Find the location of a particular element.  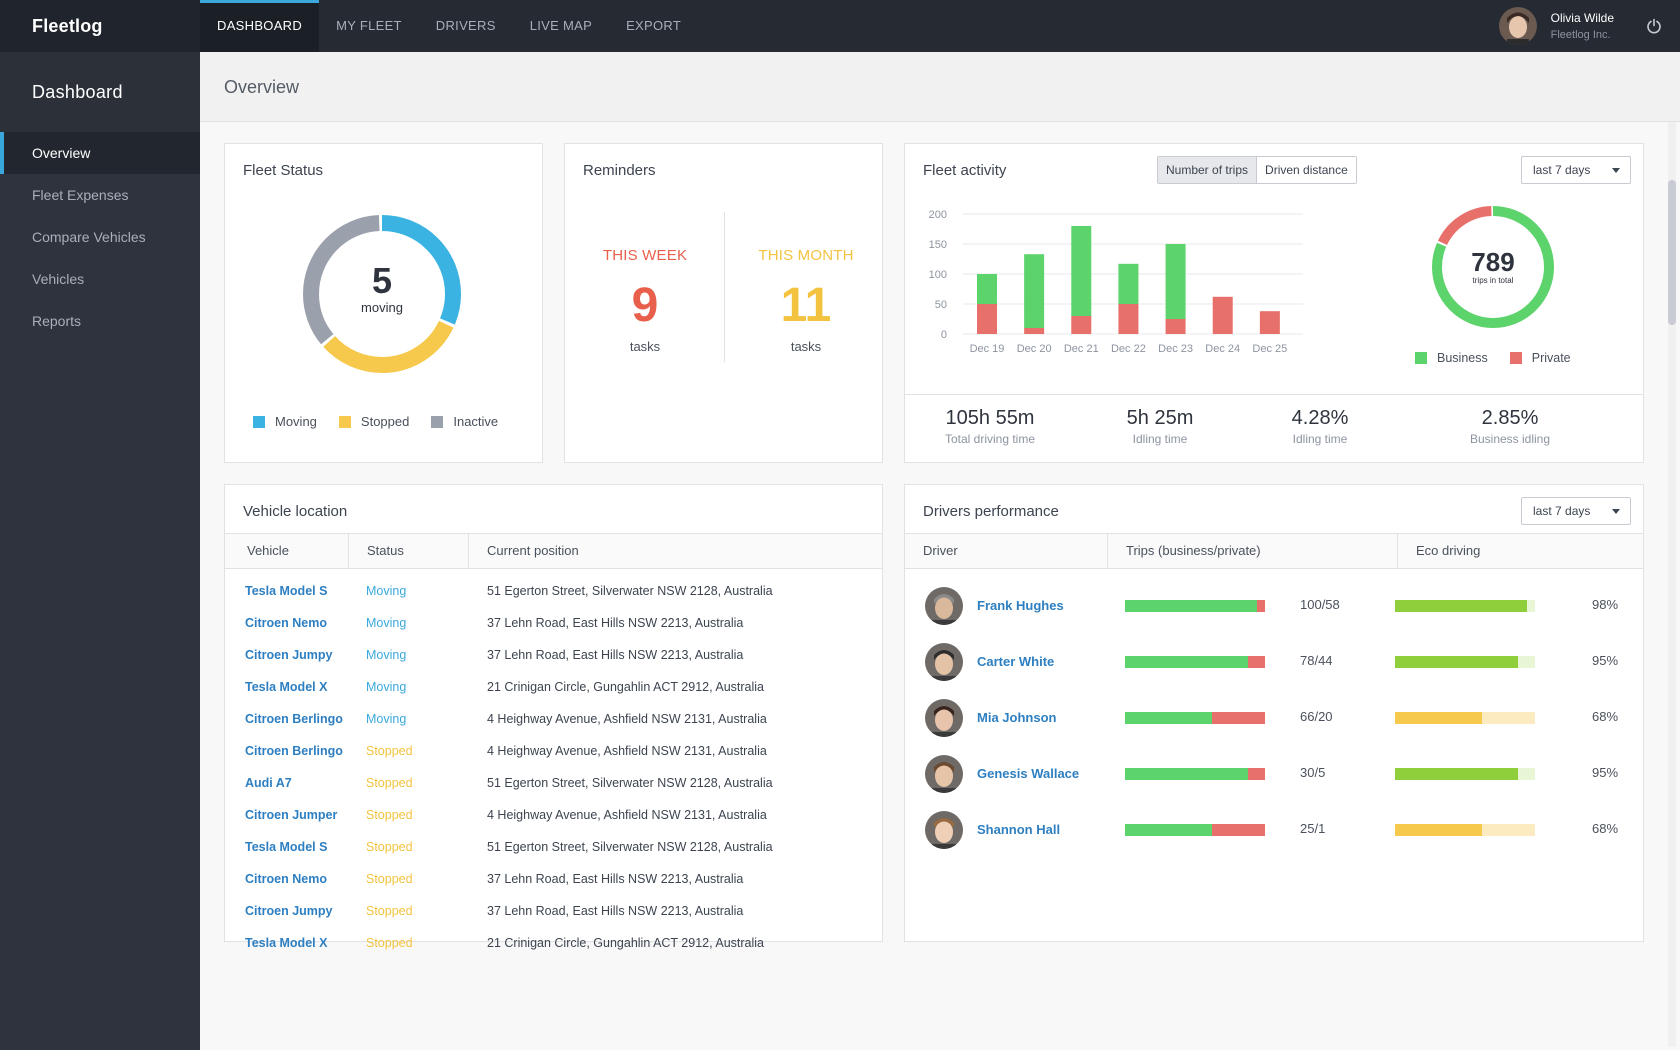

table-row: Mia Johnson 66/20 68% is located at coordinates (1274, 718).